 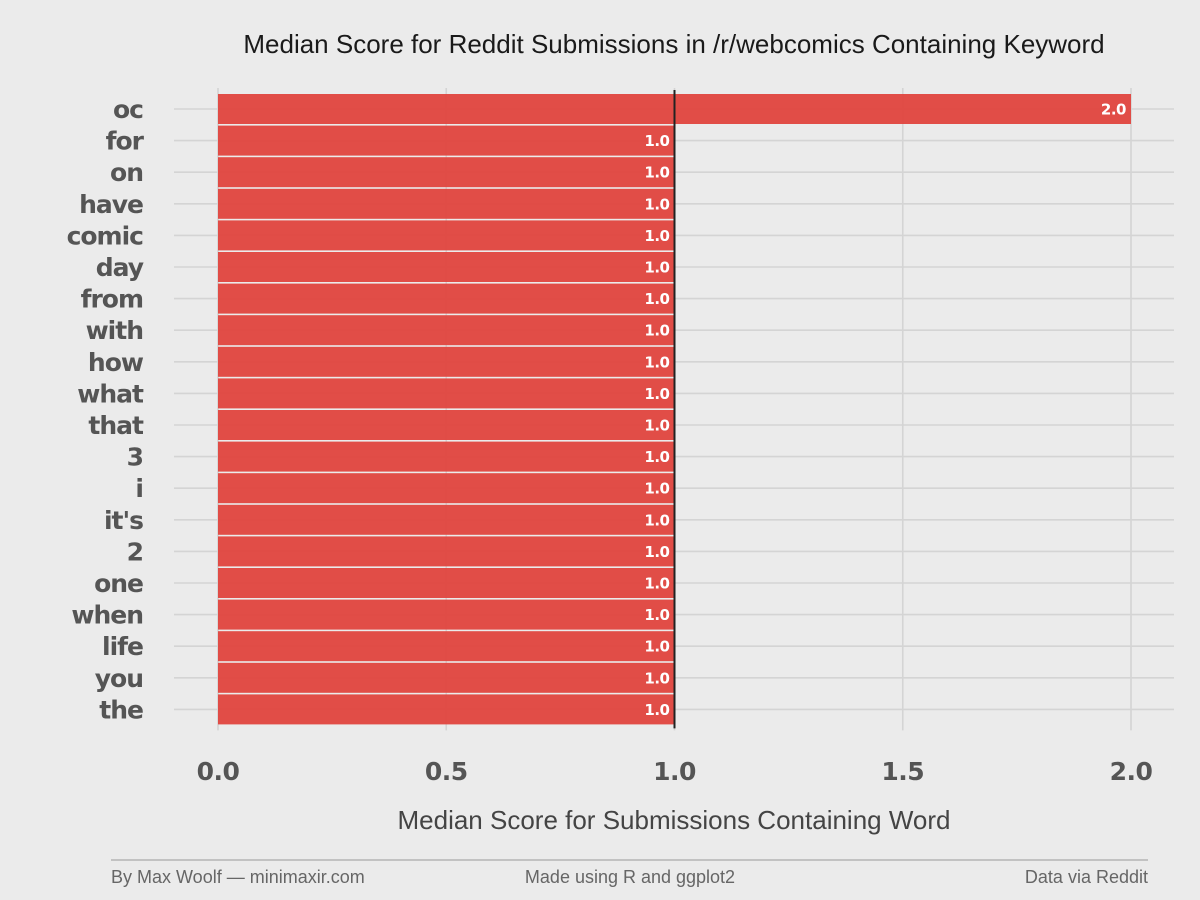 What do you see at coordinates (128, 109) in the screenshot?
I see `category-label: oc` at bounding box center [128, 109].